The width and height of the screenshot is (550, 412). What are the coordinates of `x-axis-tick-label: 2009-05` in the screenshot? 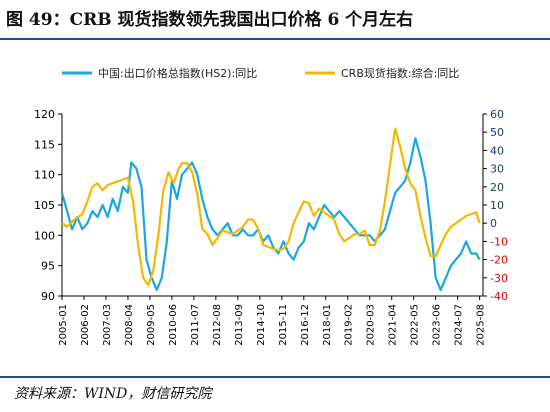 It's located at (151, 325).